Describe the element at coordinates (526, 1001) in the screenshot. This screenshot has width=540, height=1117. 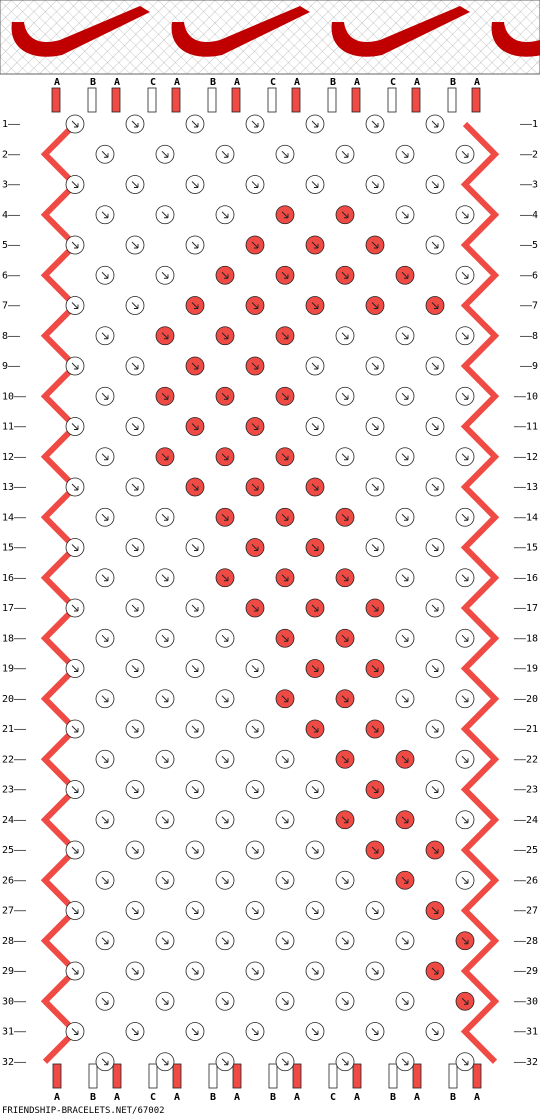
I see `row-label-right: ——30` at that location.